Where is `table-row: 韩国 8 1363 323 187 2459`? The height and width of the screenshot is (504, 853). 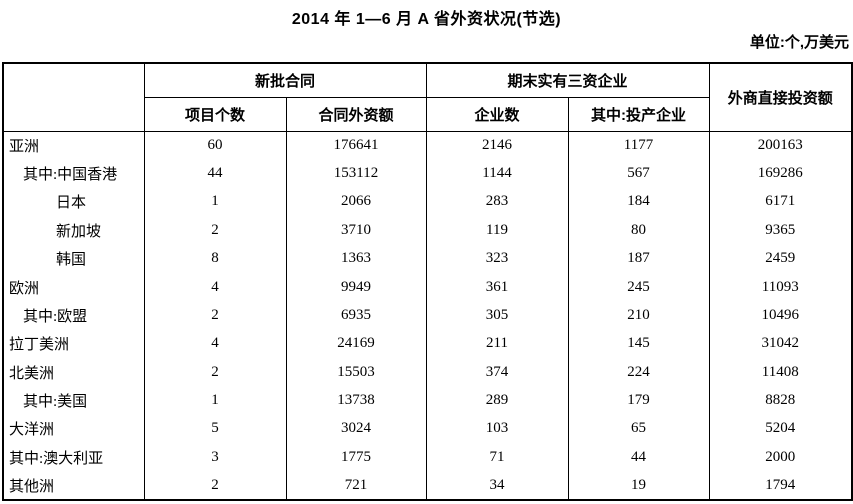
table-row: 韩国 8 1363 323 187 2459 is located at coordinates (428, 258).